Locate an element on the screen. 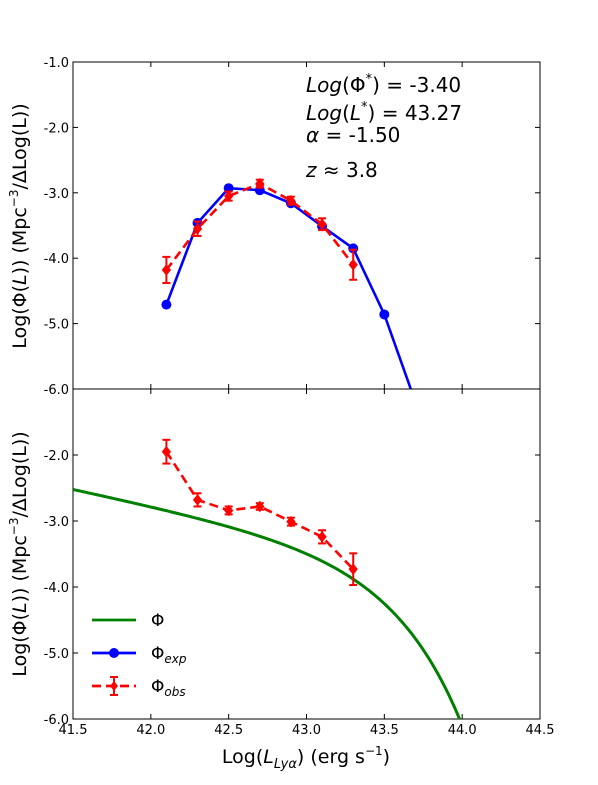 The width and height of the screenshot is (598, 785). legend-label: Φobs is located at coordinates (168, 688).